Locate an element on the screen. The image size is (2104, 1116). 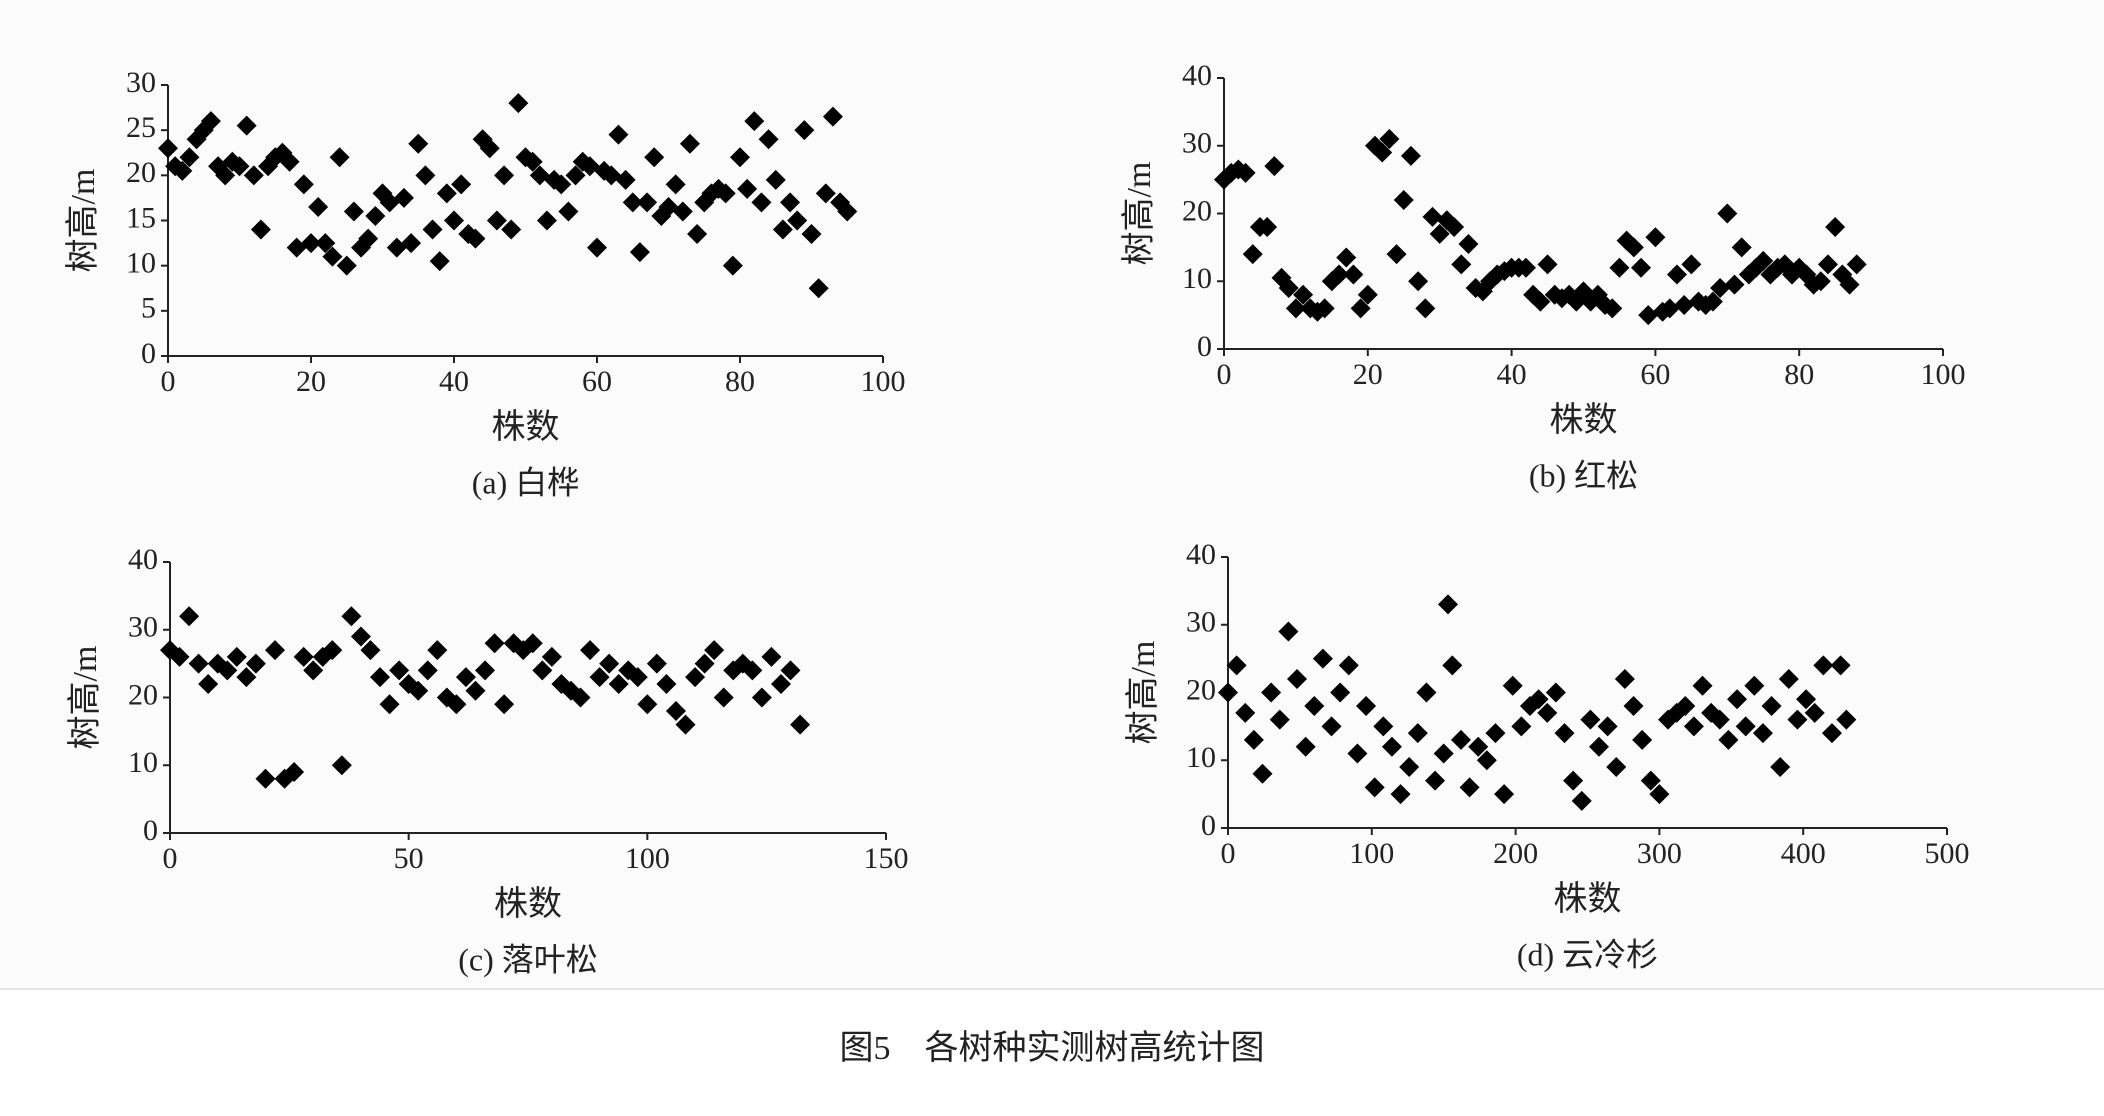
x-tick-label: 400 is located at coordinates (1803, 853).